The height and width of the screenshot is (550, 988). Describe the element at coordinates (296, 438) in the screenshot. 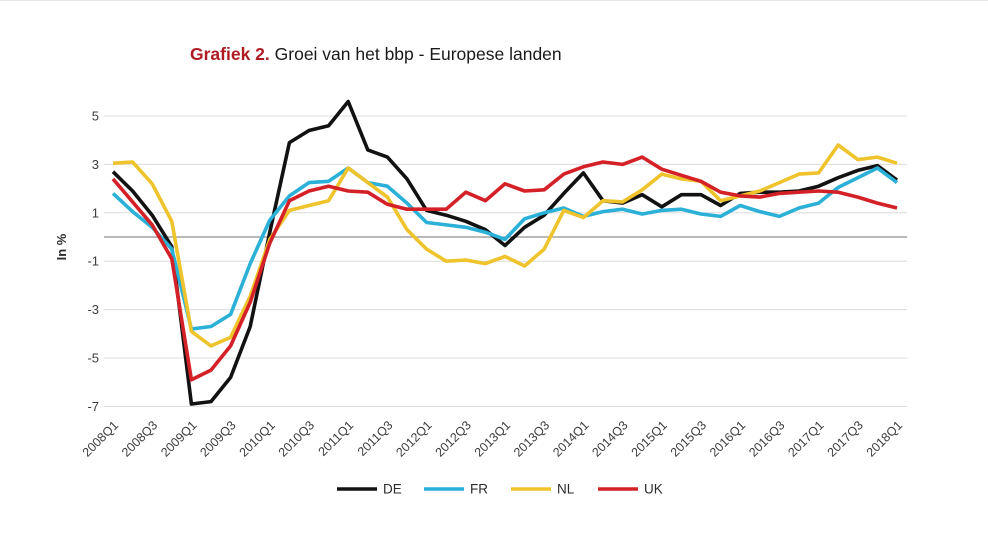

I see `x-tick-label: 2010Q3` at that location.